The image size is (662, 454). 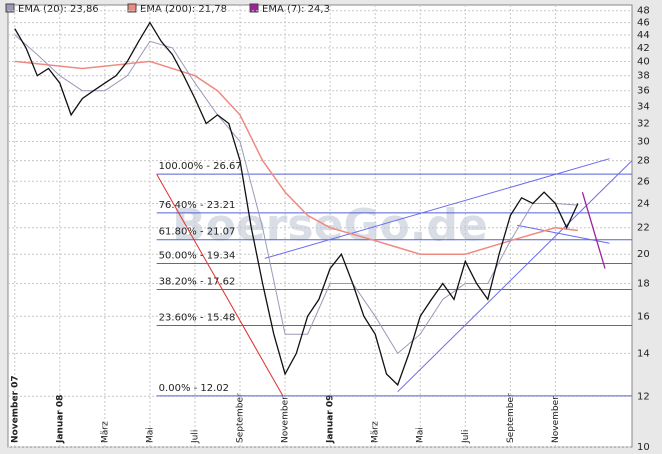 What do you see at coordinates (197, 281) in the screenshot?
I see `fib-label: 38.20% - 17.62` at bounding box center [197, 281].